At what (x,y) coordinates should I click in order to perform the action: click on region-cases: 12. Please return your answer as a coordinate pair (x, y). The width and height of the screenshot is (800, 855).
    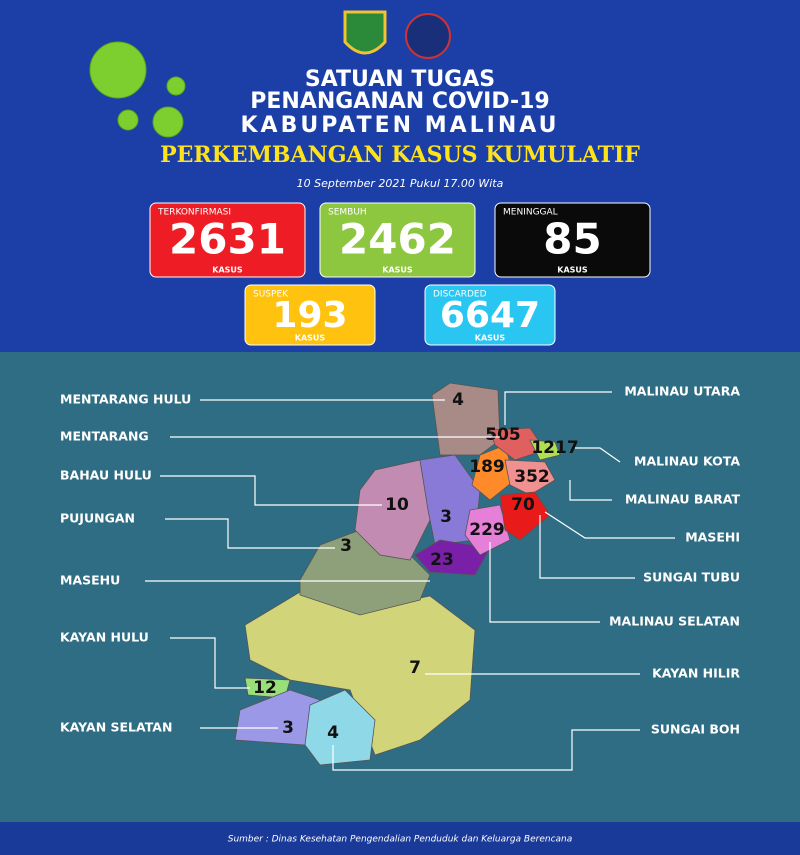
    Looking at the image, I should click on (265, 688).